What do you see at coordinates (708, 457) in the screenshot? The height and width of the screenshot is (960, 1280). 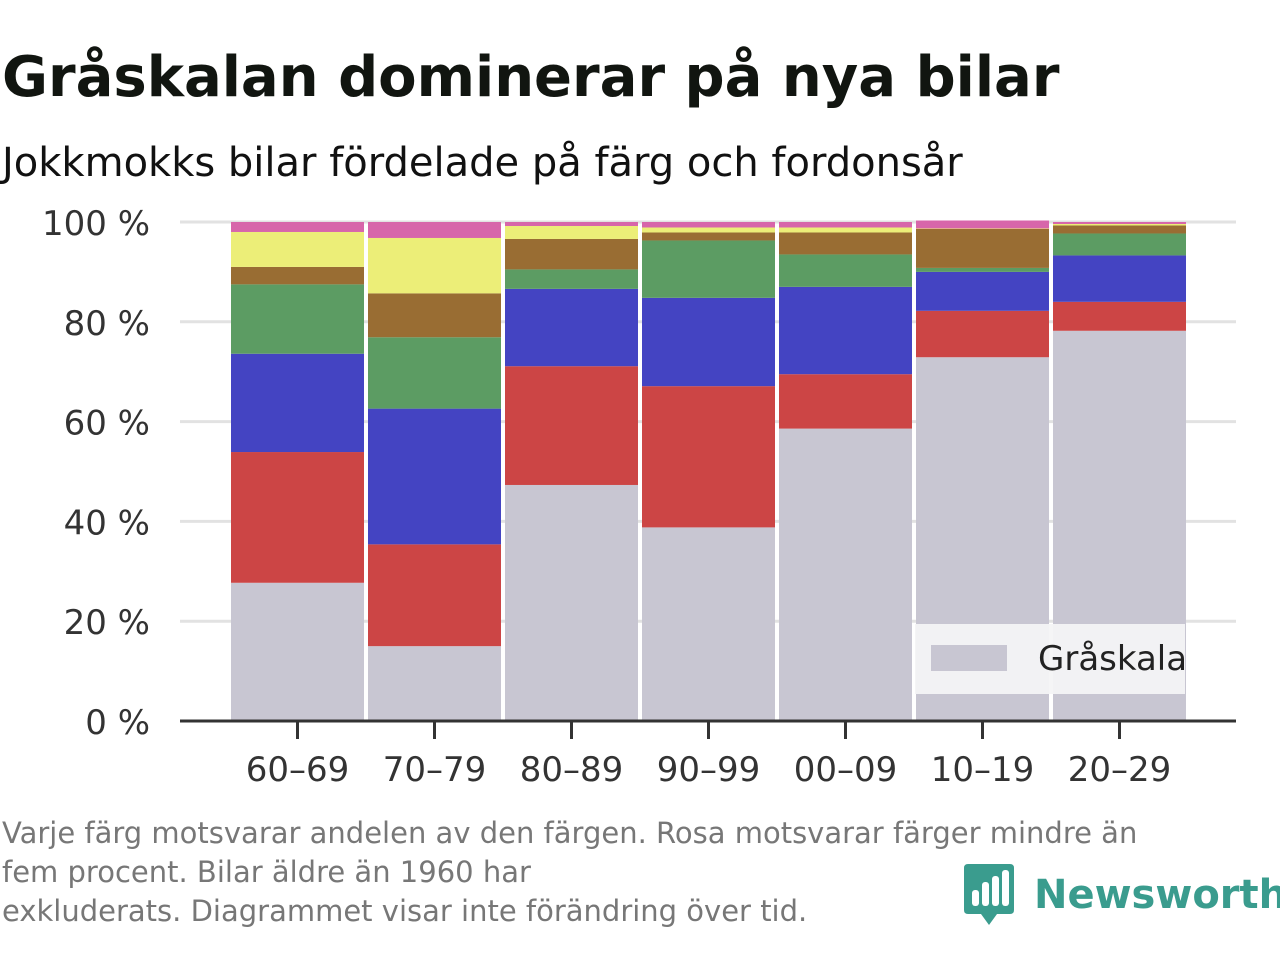 I see `bar-segment-color-1-90–99` at bounding box center [708, 457].